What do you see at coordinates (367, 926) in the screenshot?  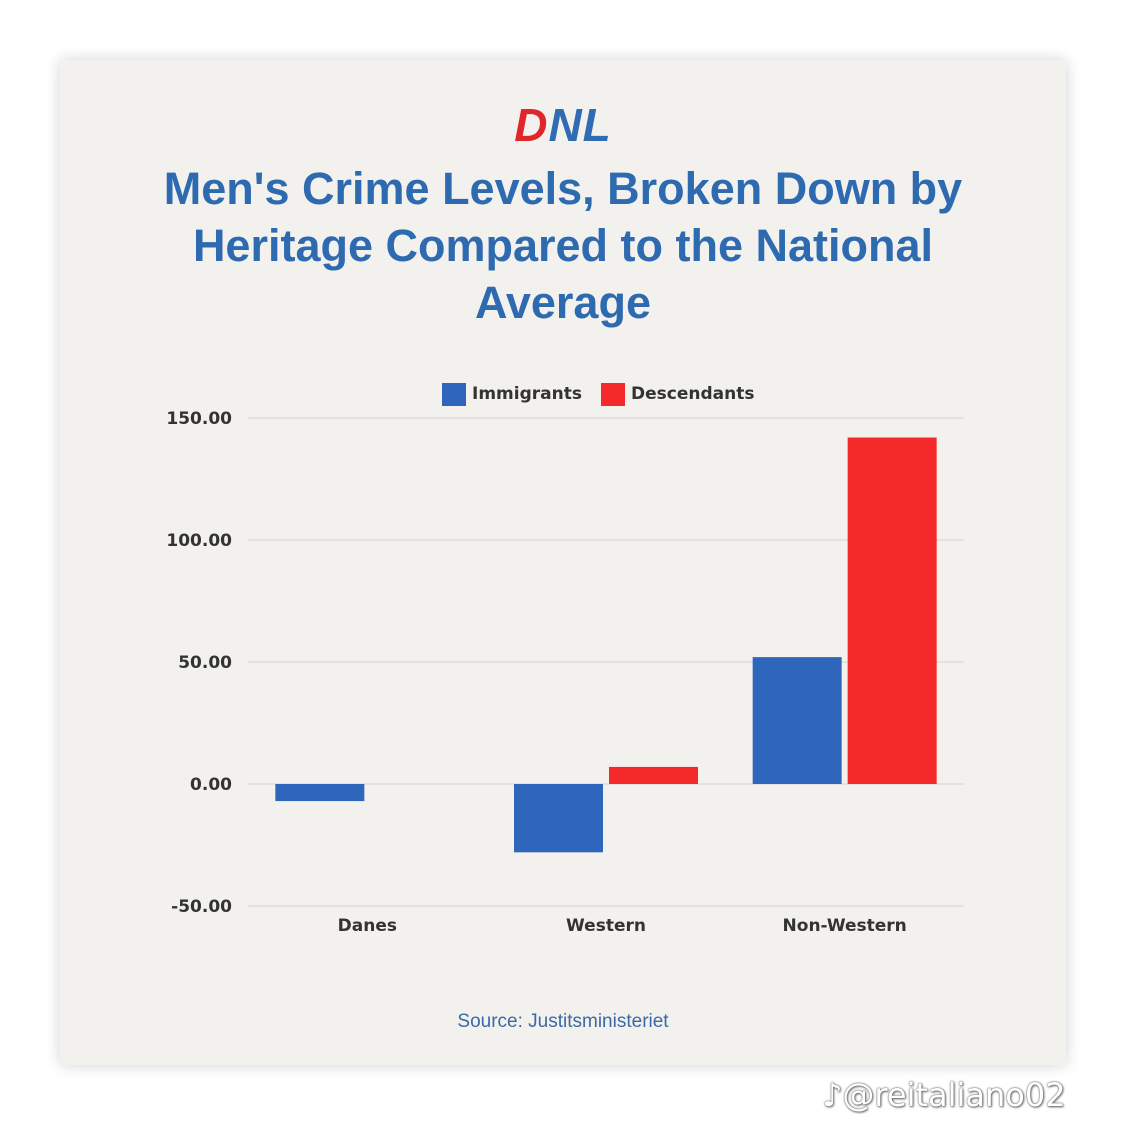 I see `x-category-label: Danes` at bounding box center [367, 926].